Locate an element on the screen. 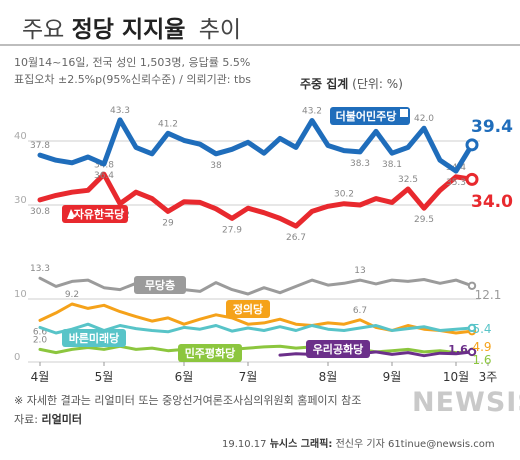  legend-tag-6: 민주평화당 is located at coordinates (210, 353).